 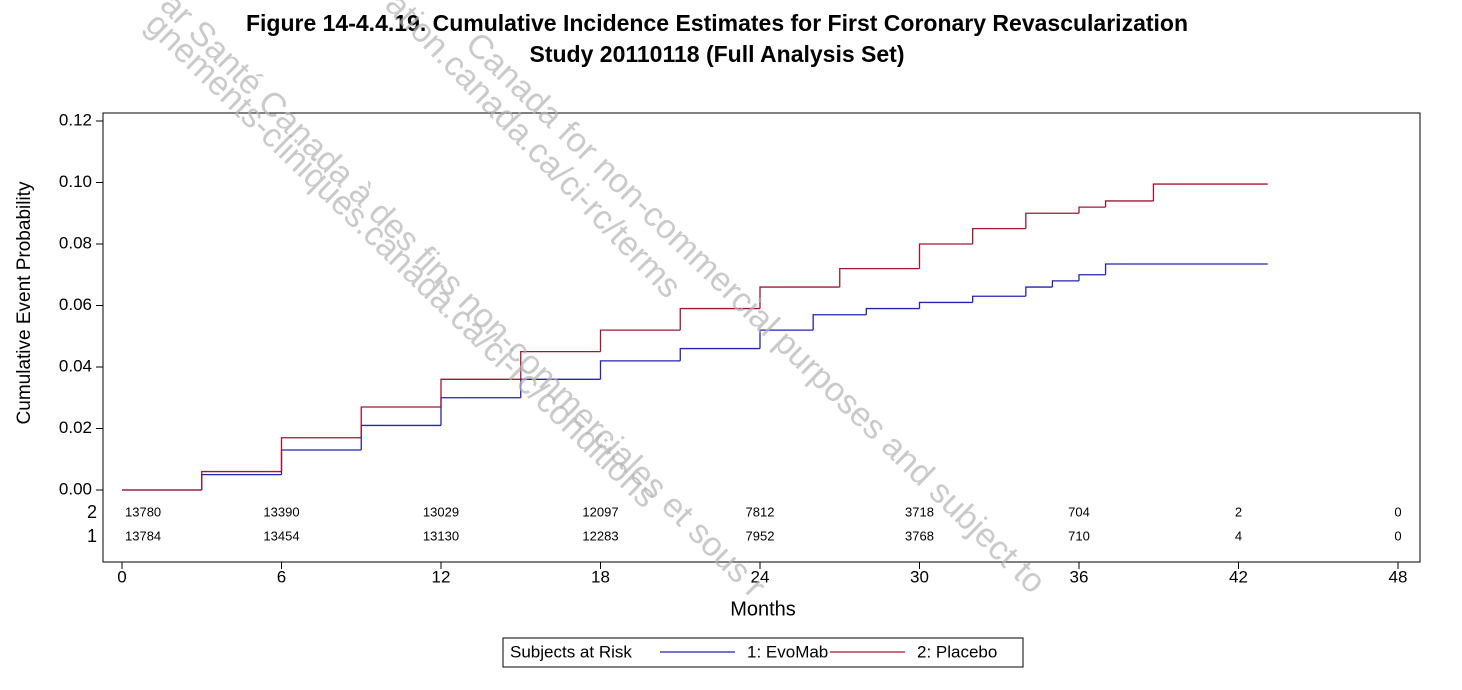 I want to click on at-risk-count: 3768, so click(x=919, y=535).